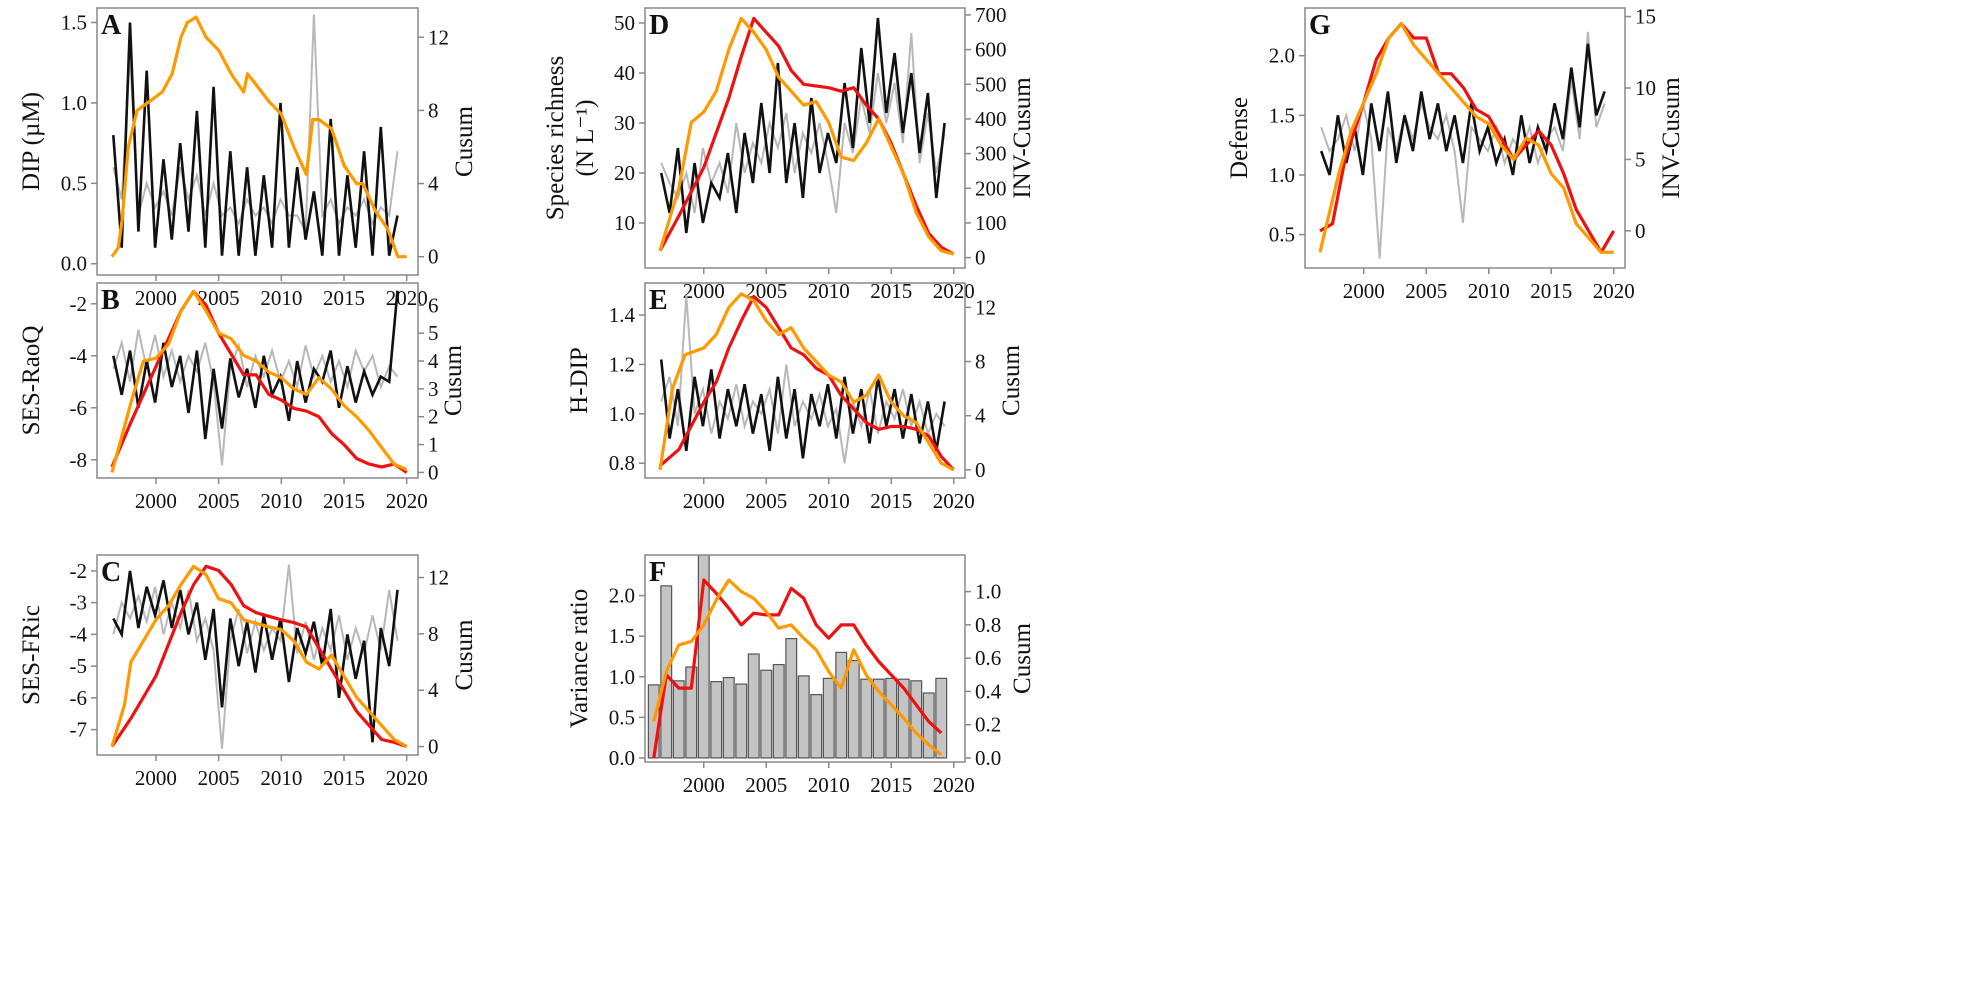 This screenshot has height=982, width=1964. Describe the element at coordinates (988, 691) in the screenshot. I see `y2-tick-label: 0.4` at that location.